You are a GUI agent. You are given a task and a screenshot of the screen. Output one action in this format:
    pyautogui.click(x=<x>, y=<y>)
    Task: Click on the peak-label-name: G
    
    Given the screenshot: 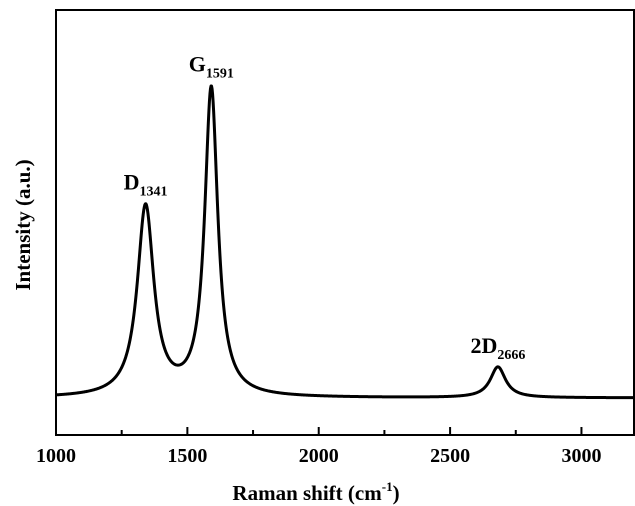 What is the action you would take?
    pyautogui.click(x=197, y=64)
    